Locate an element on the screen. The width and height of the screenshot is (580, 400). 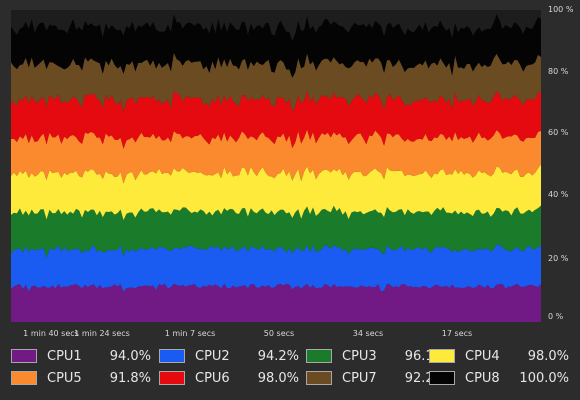
y-tick-label: 100 % is located at coordinates (561, 9).